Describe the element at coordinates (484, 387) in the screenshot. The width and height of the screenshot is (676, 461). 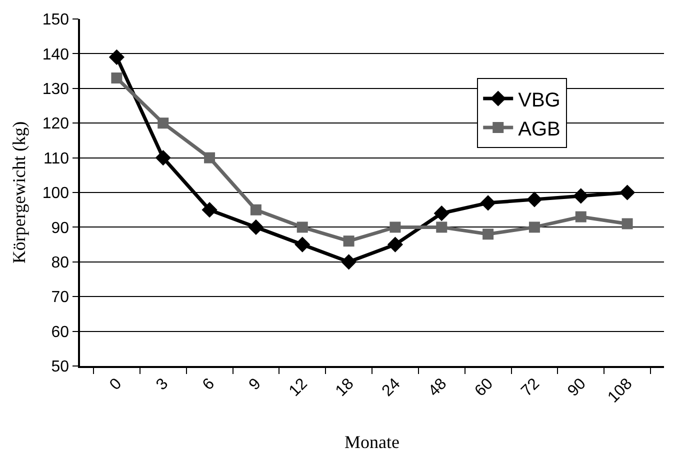
I see `x-tick-label: 60` at that location.